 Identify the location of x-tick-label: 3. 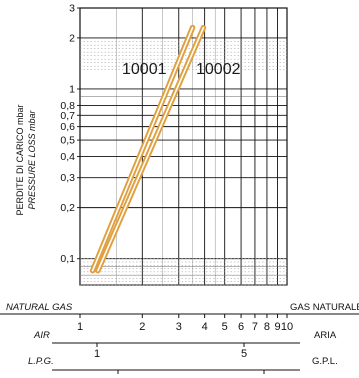
(179, 327).